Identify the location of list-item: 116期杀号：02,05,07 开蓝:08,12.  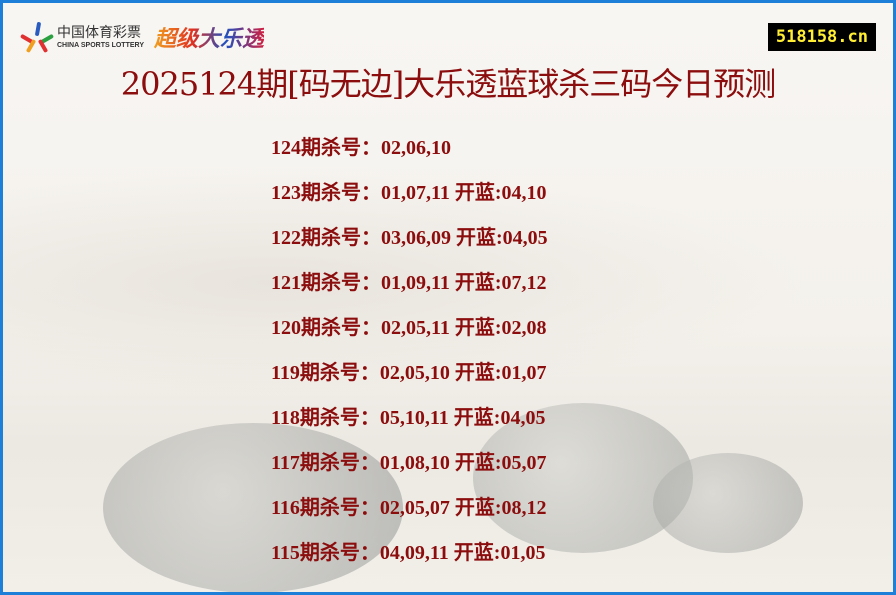
(409, 508).